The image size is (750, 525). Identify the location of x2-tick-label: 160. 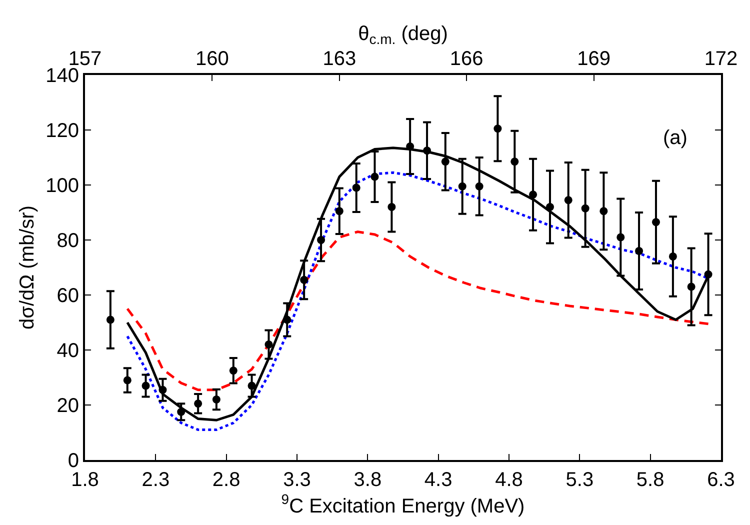
(212, 59).